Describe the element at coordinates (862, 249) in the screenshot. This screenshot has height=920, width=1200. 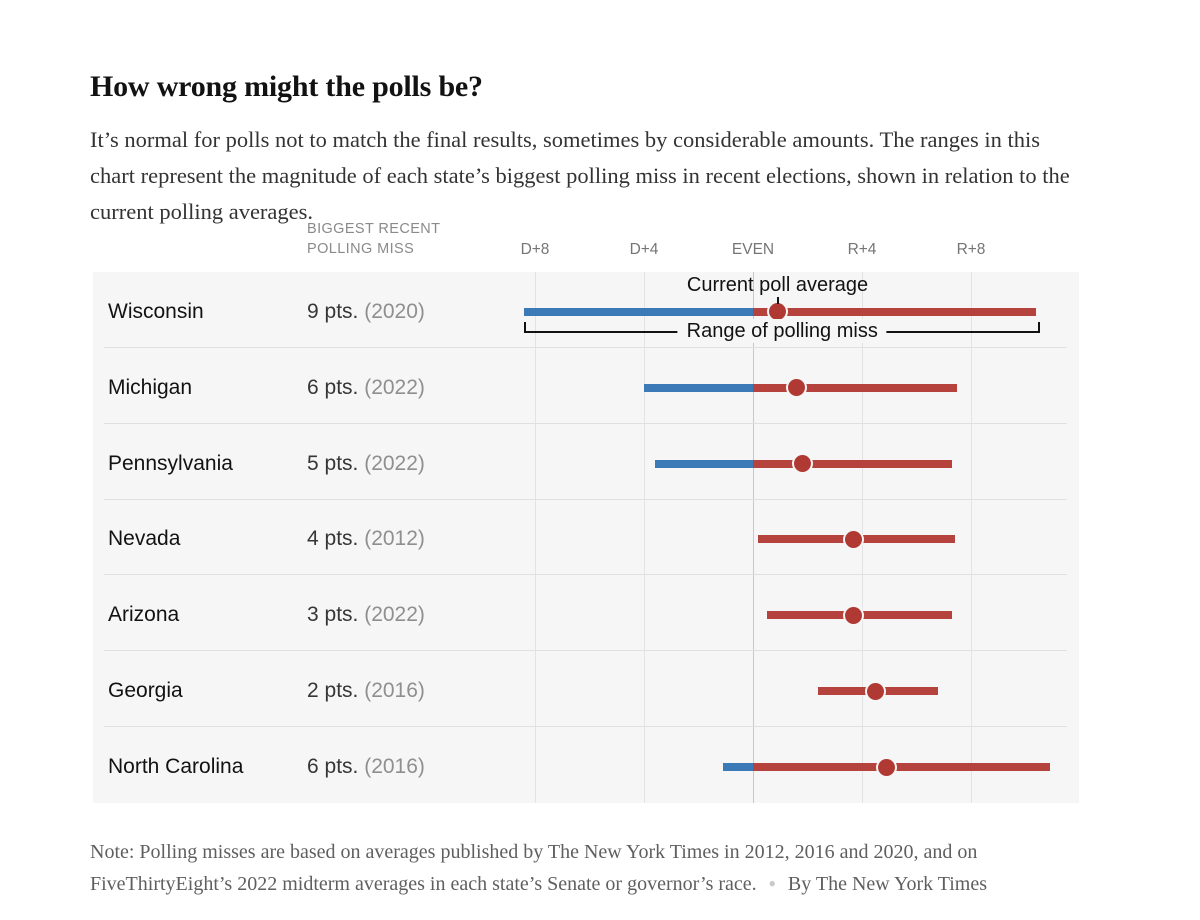
I see `axis-tick-label-r+4: R+4` at that location.